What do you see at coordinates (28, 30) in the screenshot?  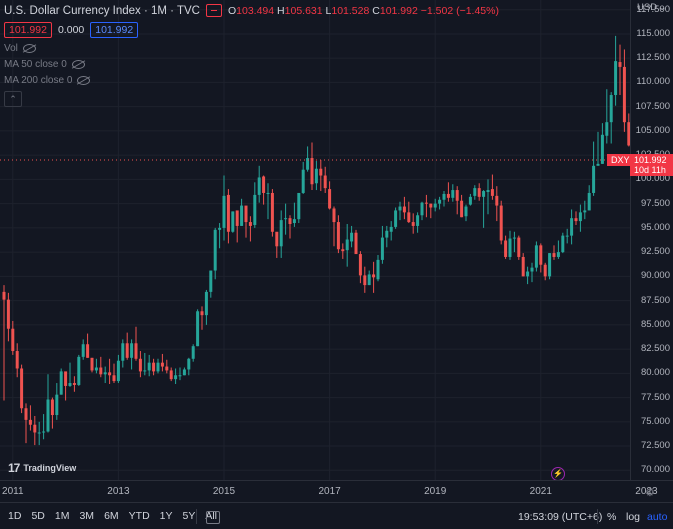 I see `sell-button: 101.992` at bounding box center [28, 30].